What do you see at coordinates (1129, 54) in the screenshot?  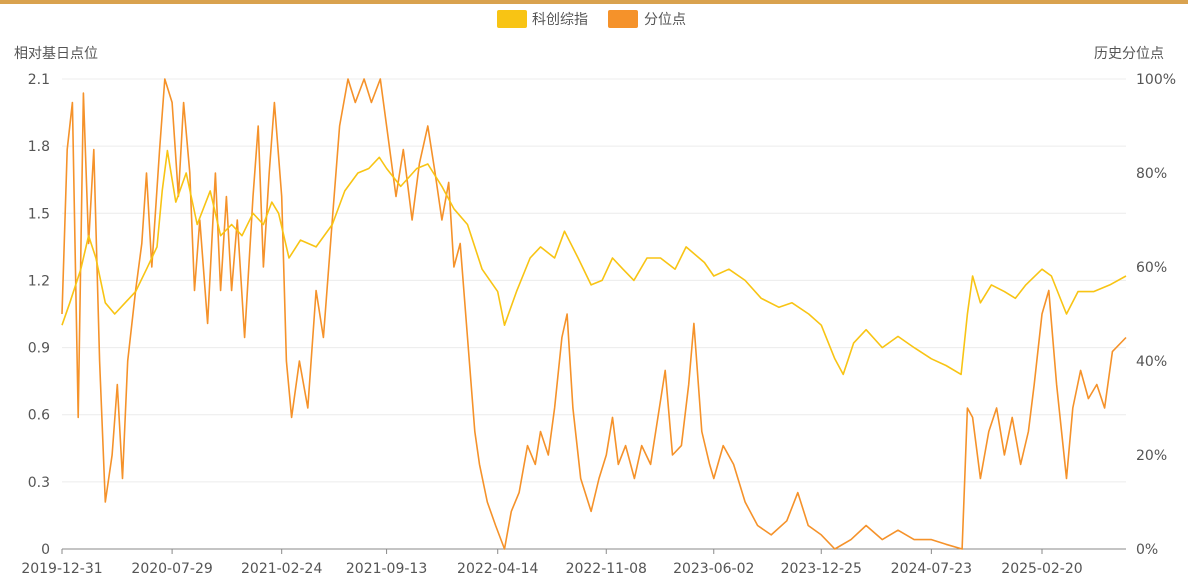 I see `right-axis-label: 历史分位点` at bounding box center [1129, 54].